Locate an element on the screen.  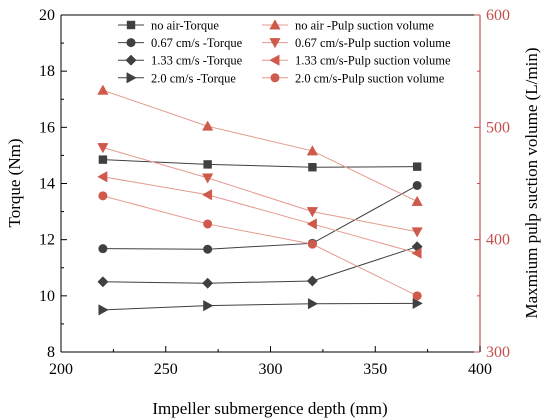
legend-label: 2.0 cm/s -Torque is located at coordinates (193, 78).